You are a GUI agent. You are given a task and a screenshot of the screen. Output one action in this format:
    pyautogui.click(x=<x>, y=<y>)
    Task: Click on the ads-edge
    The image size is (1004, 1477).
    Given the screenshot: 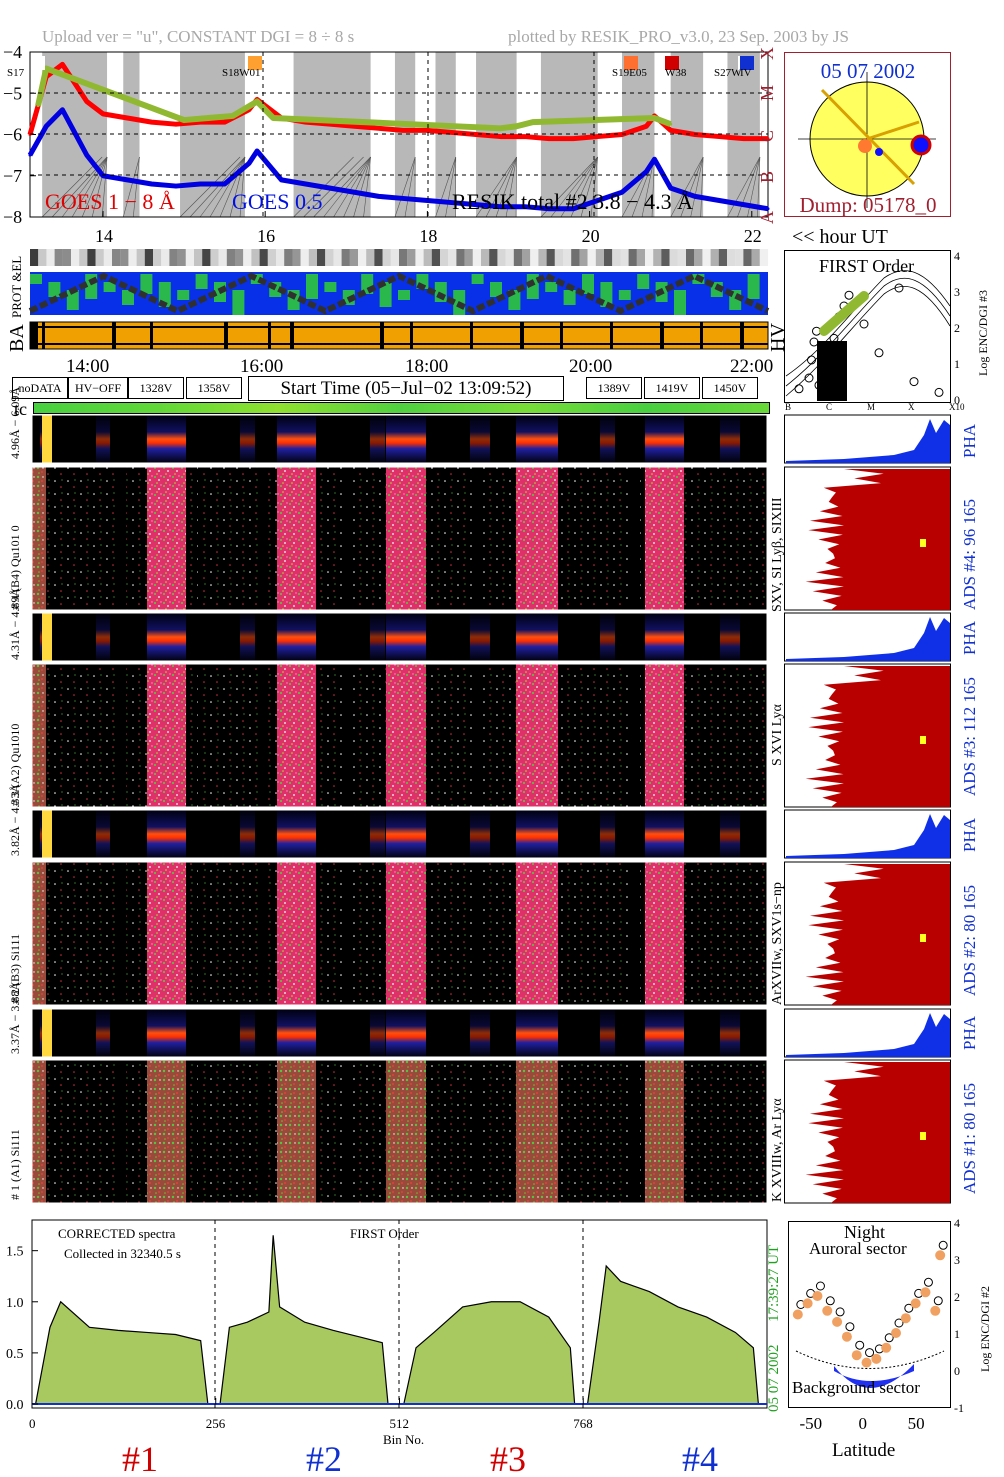 What is the action you would take?
    pyautogui.click(x=39, y=1131)
    